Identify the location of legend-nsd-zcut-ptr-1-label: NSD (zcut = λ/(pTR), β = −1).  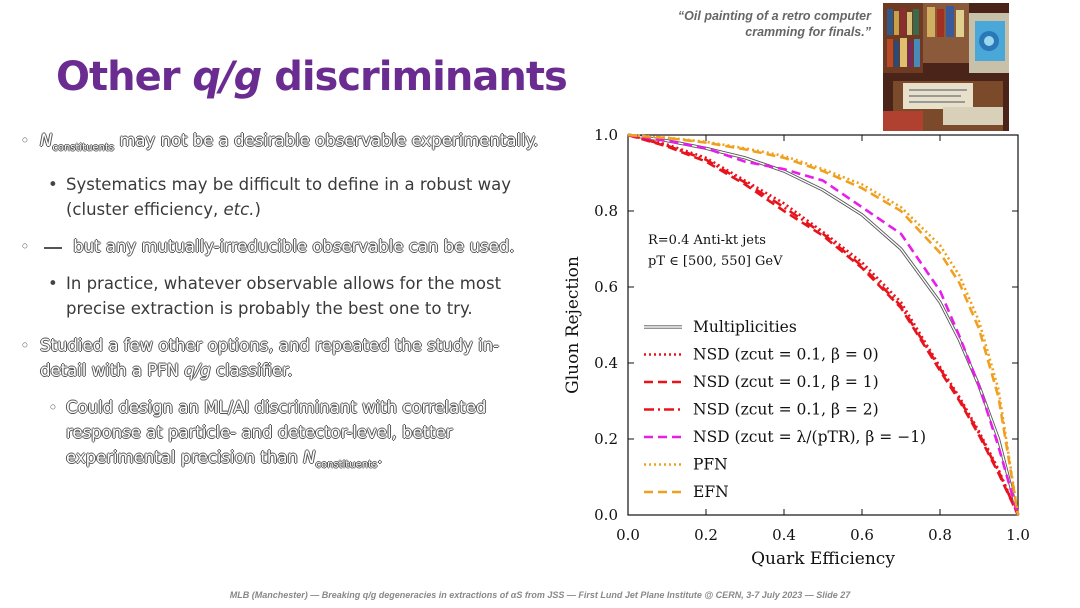
(809, 437).